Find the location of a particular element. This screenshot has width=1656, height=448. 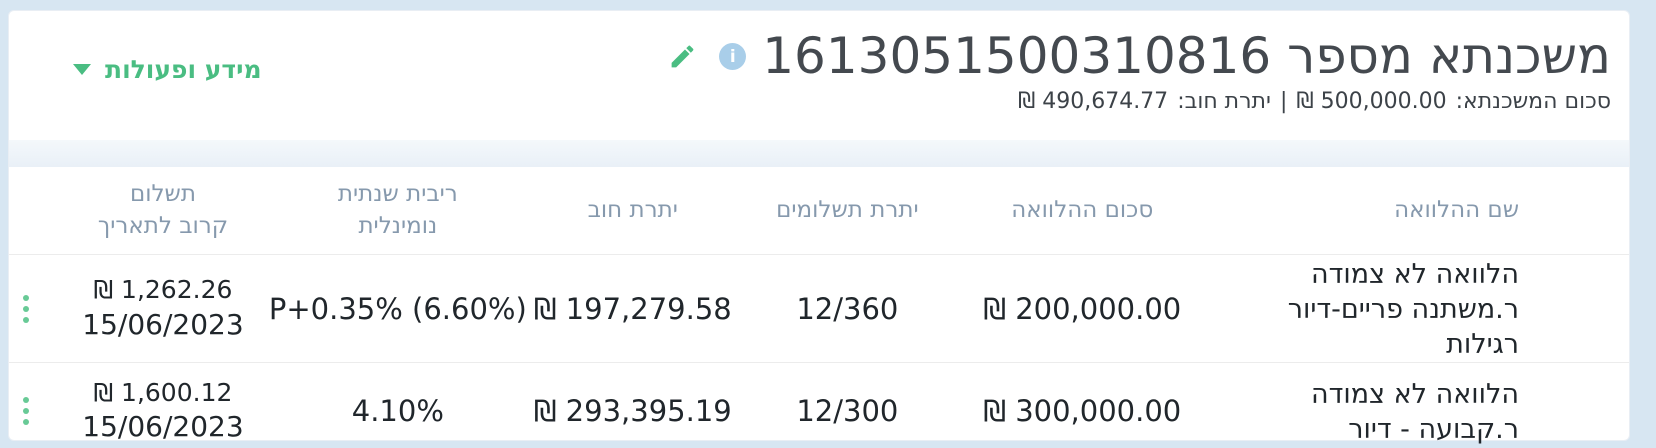

total-label: סכום המשכנתא: is located at coordinates (1533, 101).